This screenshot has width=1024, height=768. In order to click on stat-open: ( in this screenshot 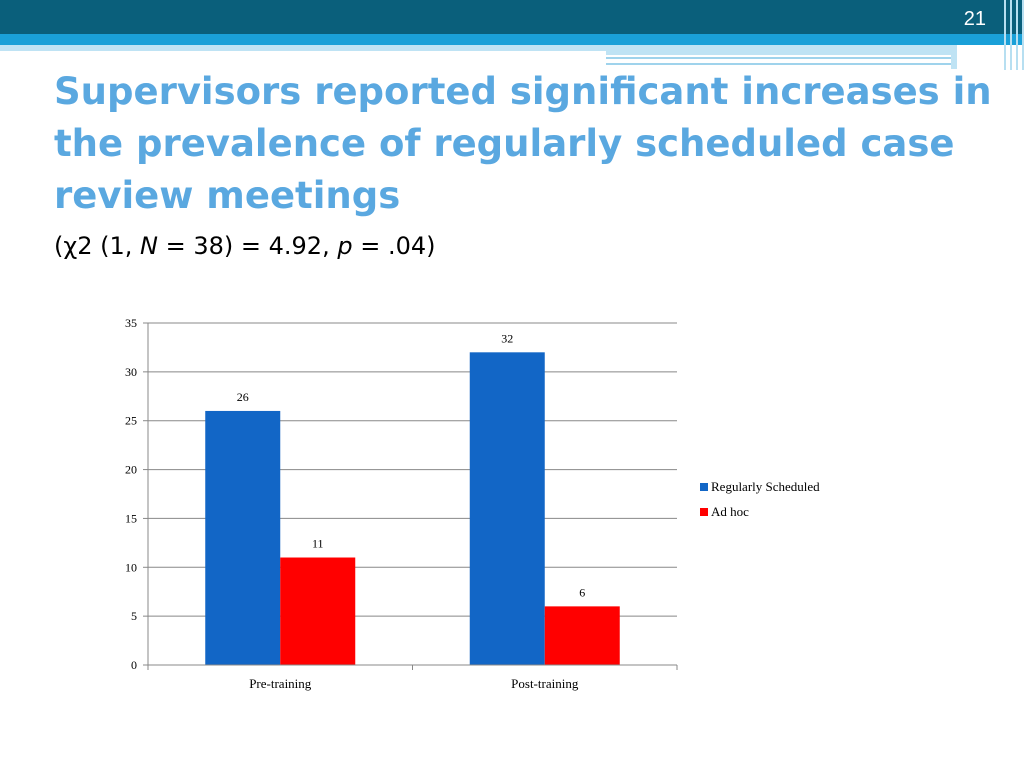, I will do `click(59, 246)`.